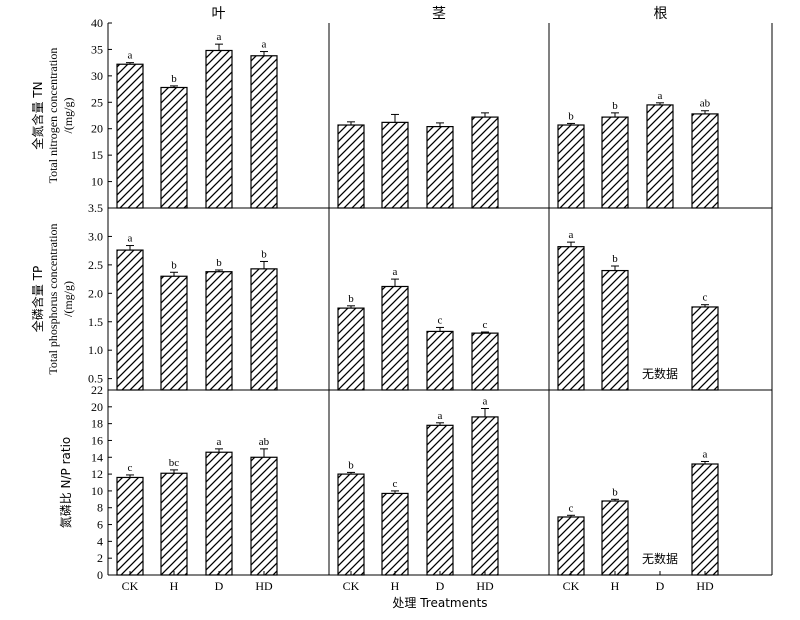 The width and height of the screenshot is (800, 620). I want to click on y-tick-label: 6, so click(100, 525).